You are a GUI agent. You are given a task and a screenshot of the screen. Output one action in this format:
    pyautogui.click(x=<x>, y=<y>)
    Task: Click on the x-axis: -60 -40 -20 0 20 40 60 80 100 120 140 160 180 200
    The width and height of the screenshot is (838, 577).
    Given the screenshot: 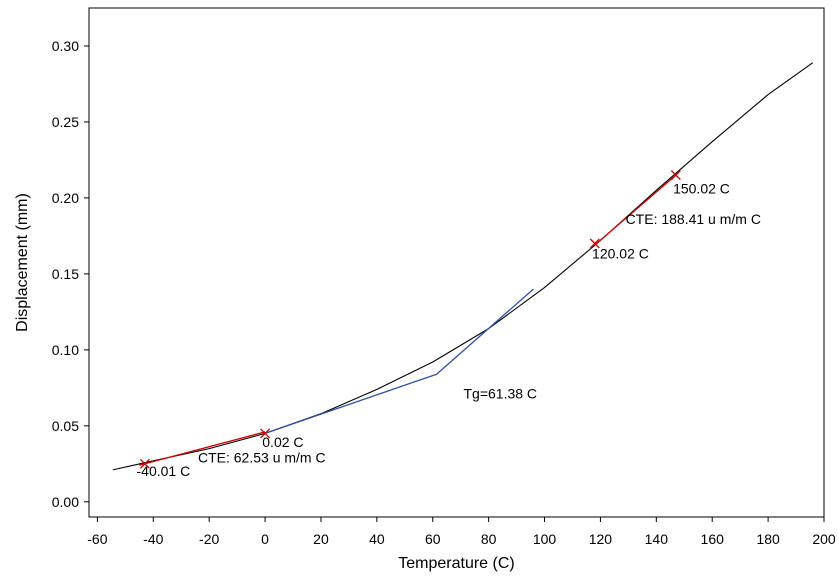 What is the action you would take?
    pyautogui.click(x=461, y=532)
    